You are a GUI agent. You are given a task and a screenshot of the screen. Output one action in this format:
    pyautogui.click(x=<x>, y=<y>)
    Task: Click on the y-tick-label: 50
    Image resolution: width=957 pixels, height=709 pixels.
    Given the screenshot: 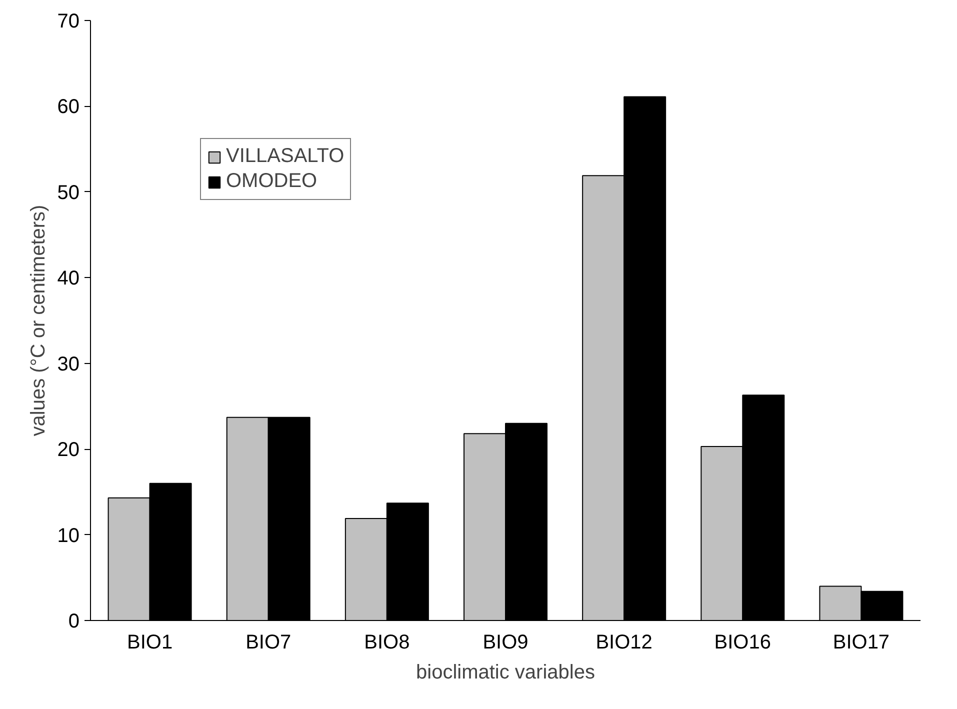 What is the action you would take?
    pyautogui.click(x=68, y=193)
    